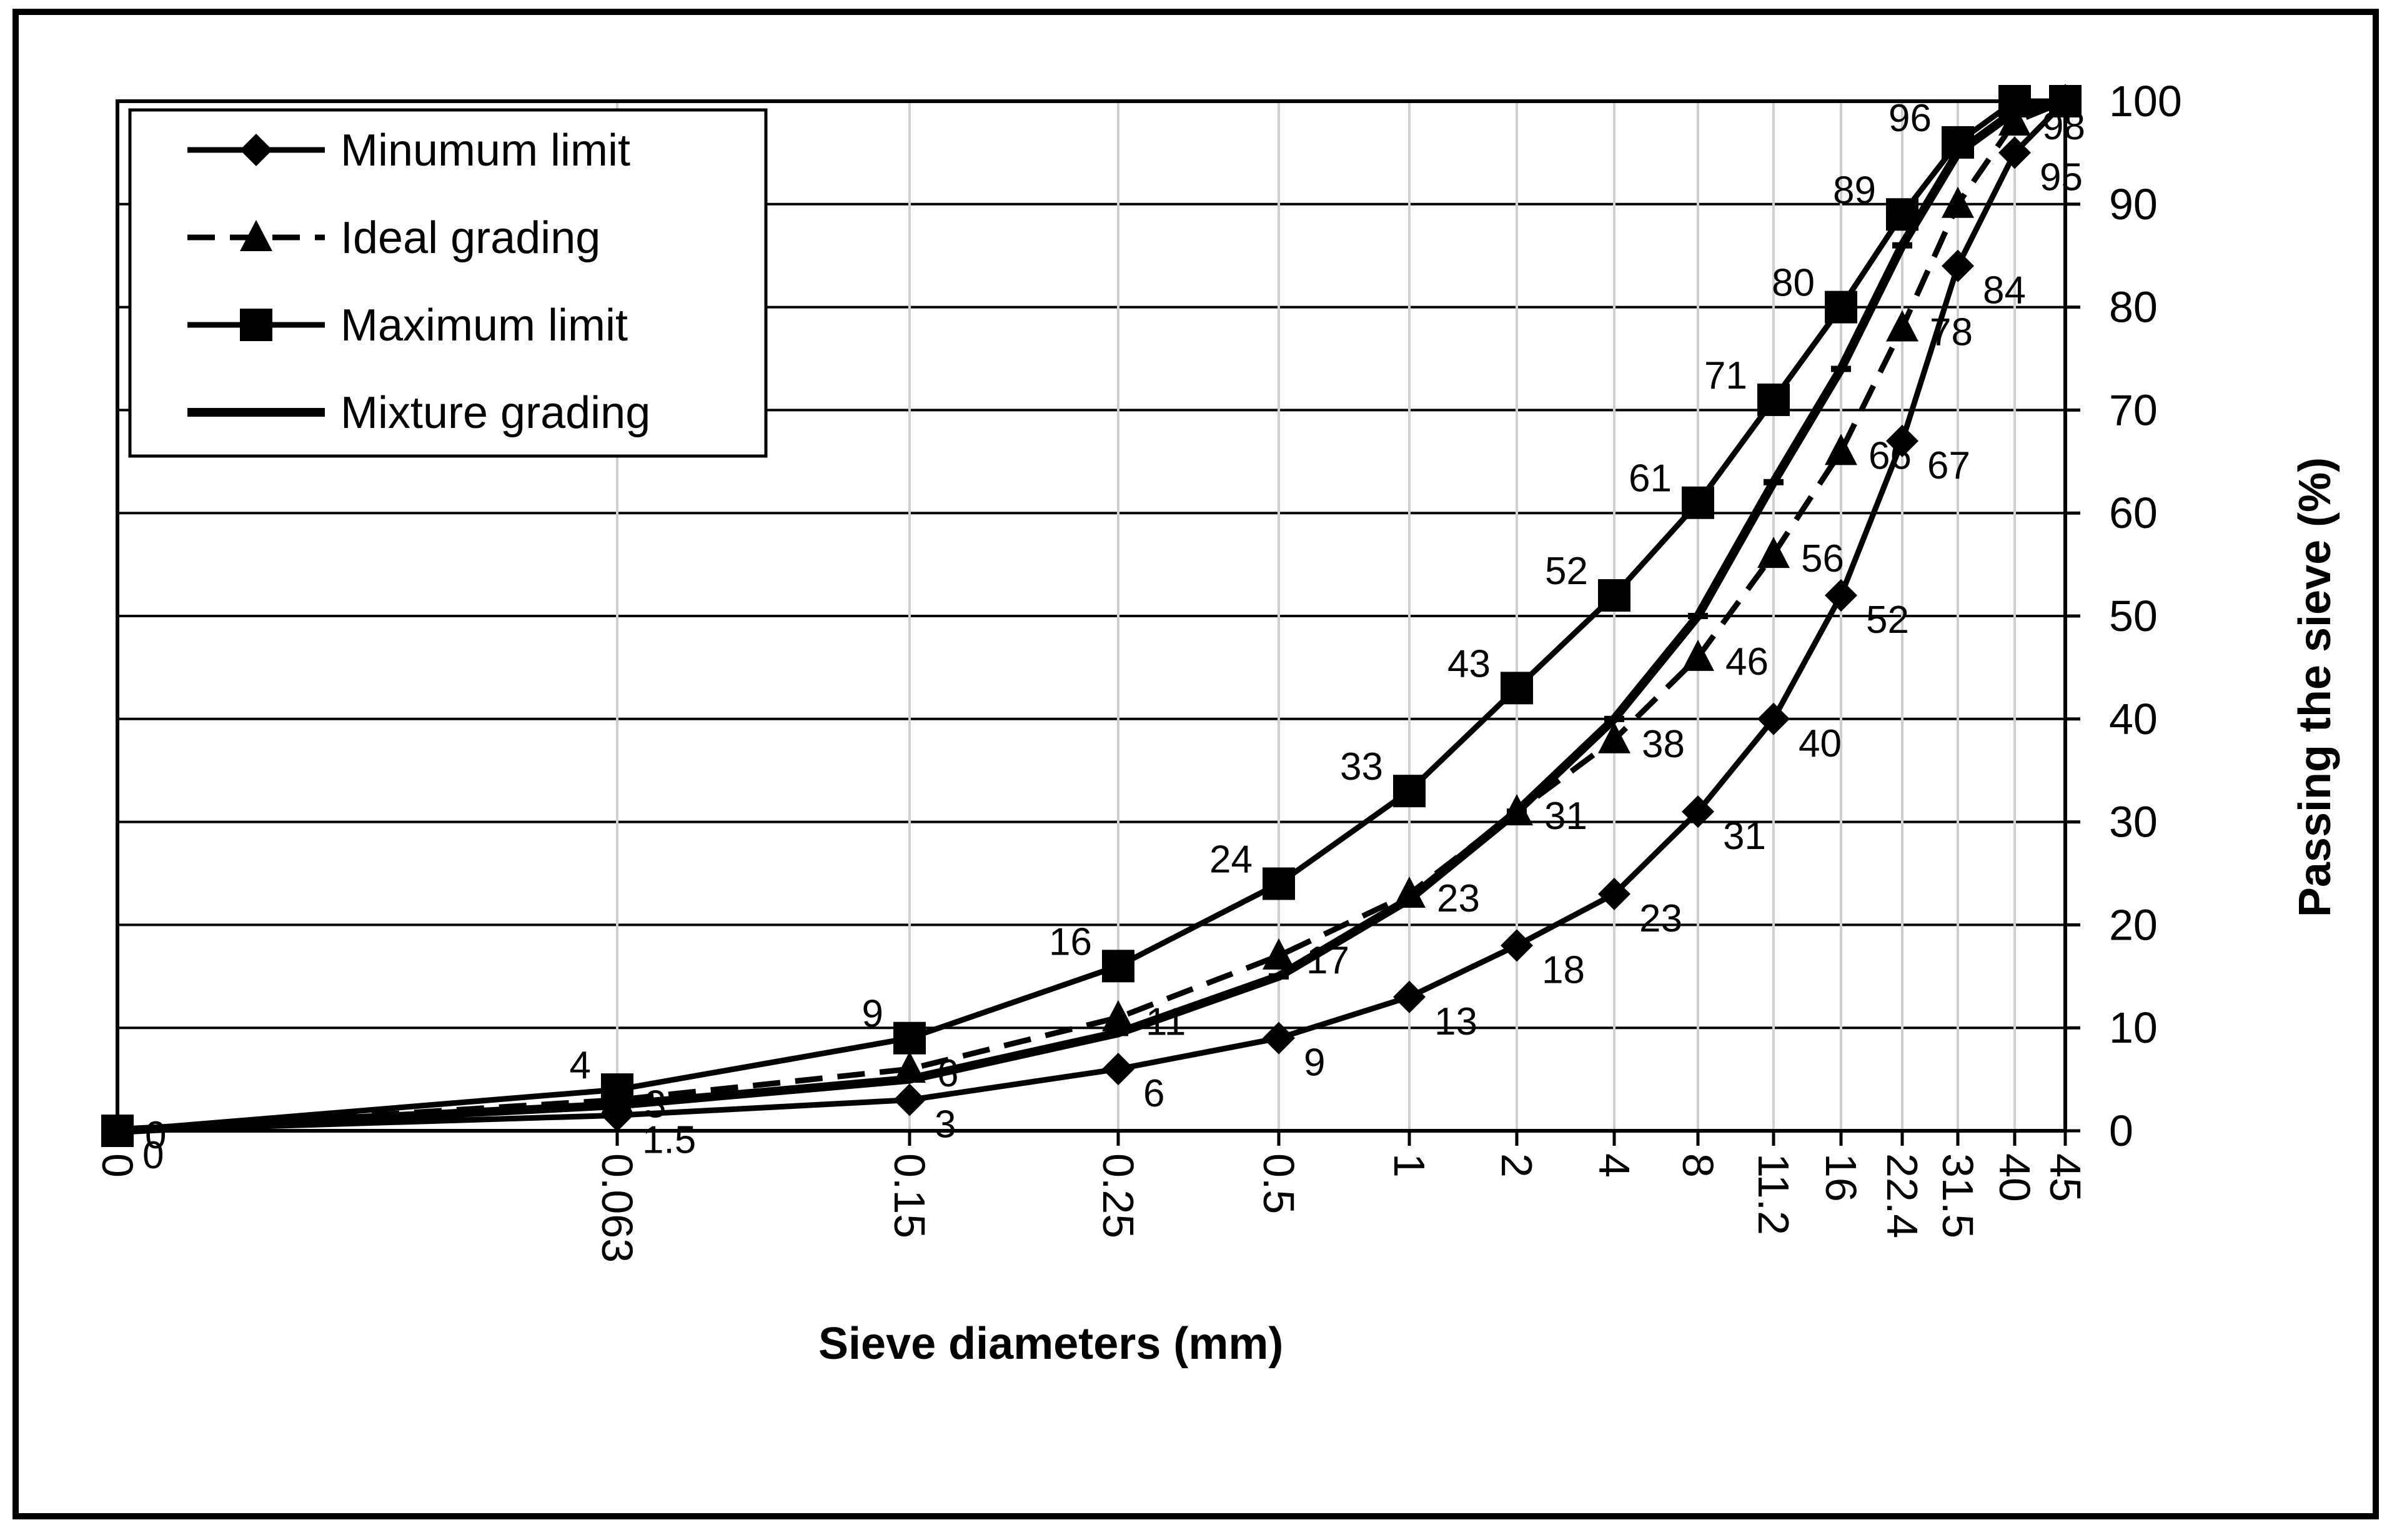 The width and height of the screenshot is (2397, 1540). What do you see at coordinates (1661, 919) in the screenshot?
I see `data-label: 23` at bounding box center [1661, 919].